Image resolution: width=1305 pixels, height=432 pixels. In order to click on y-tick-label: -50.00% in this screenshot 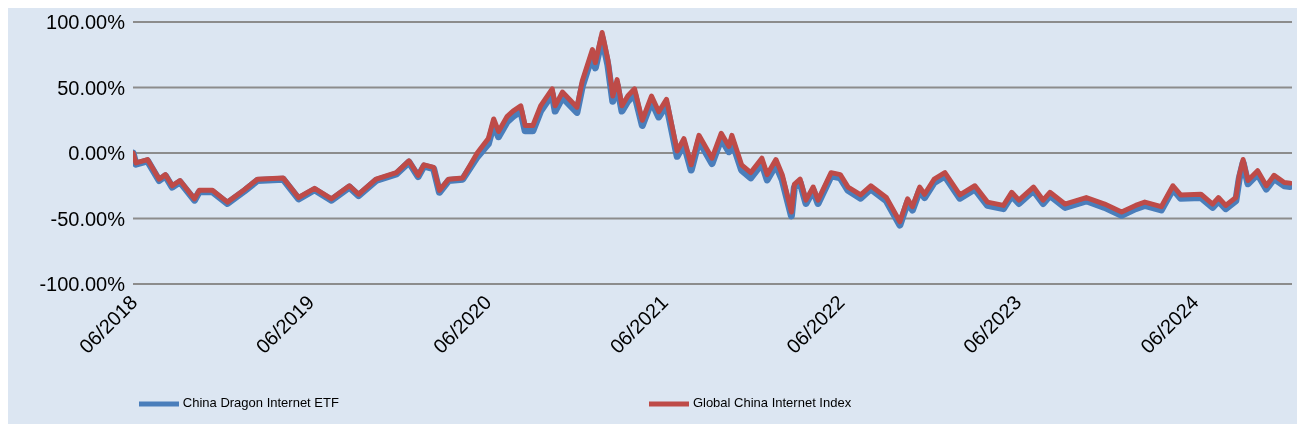, I will do `click(88, 218)`.